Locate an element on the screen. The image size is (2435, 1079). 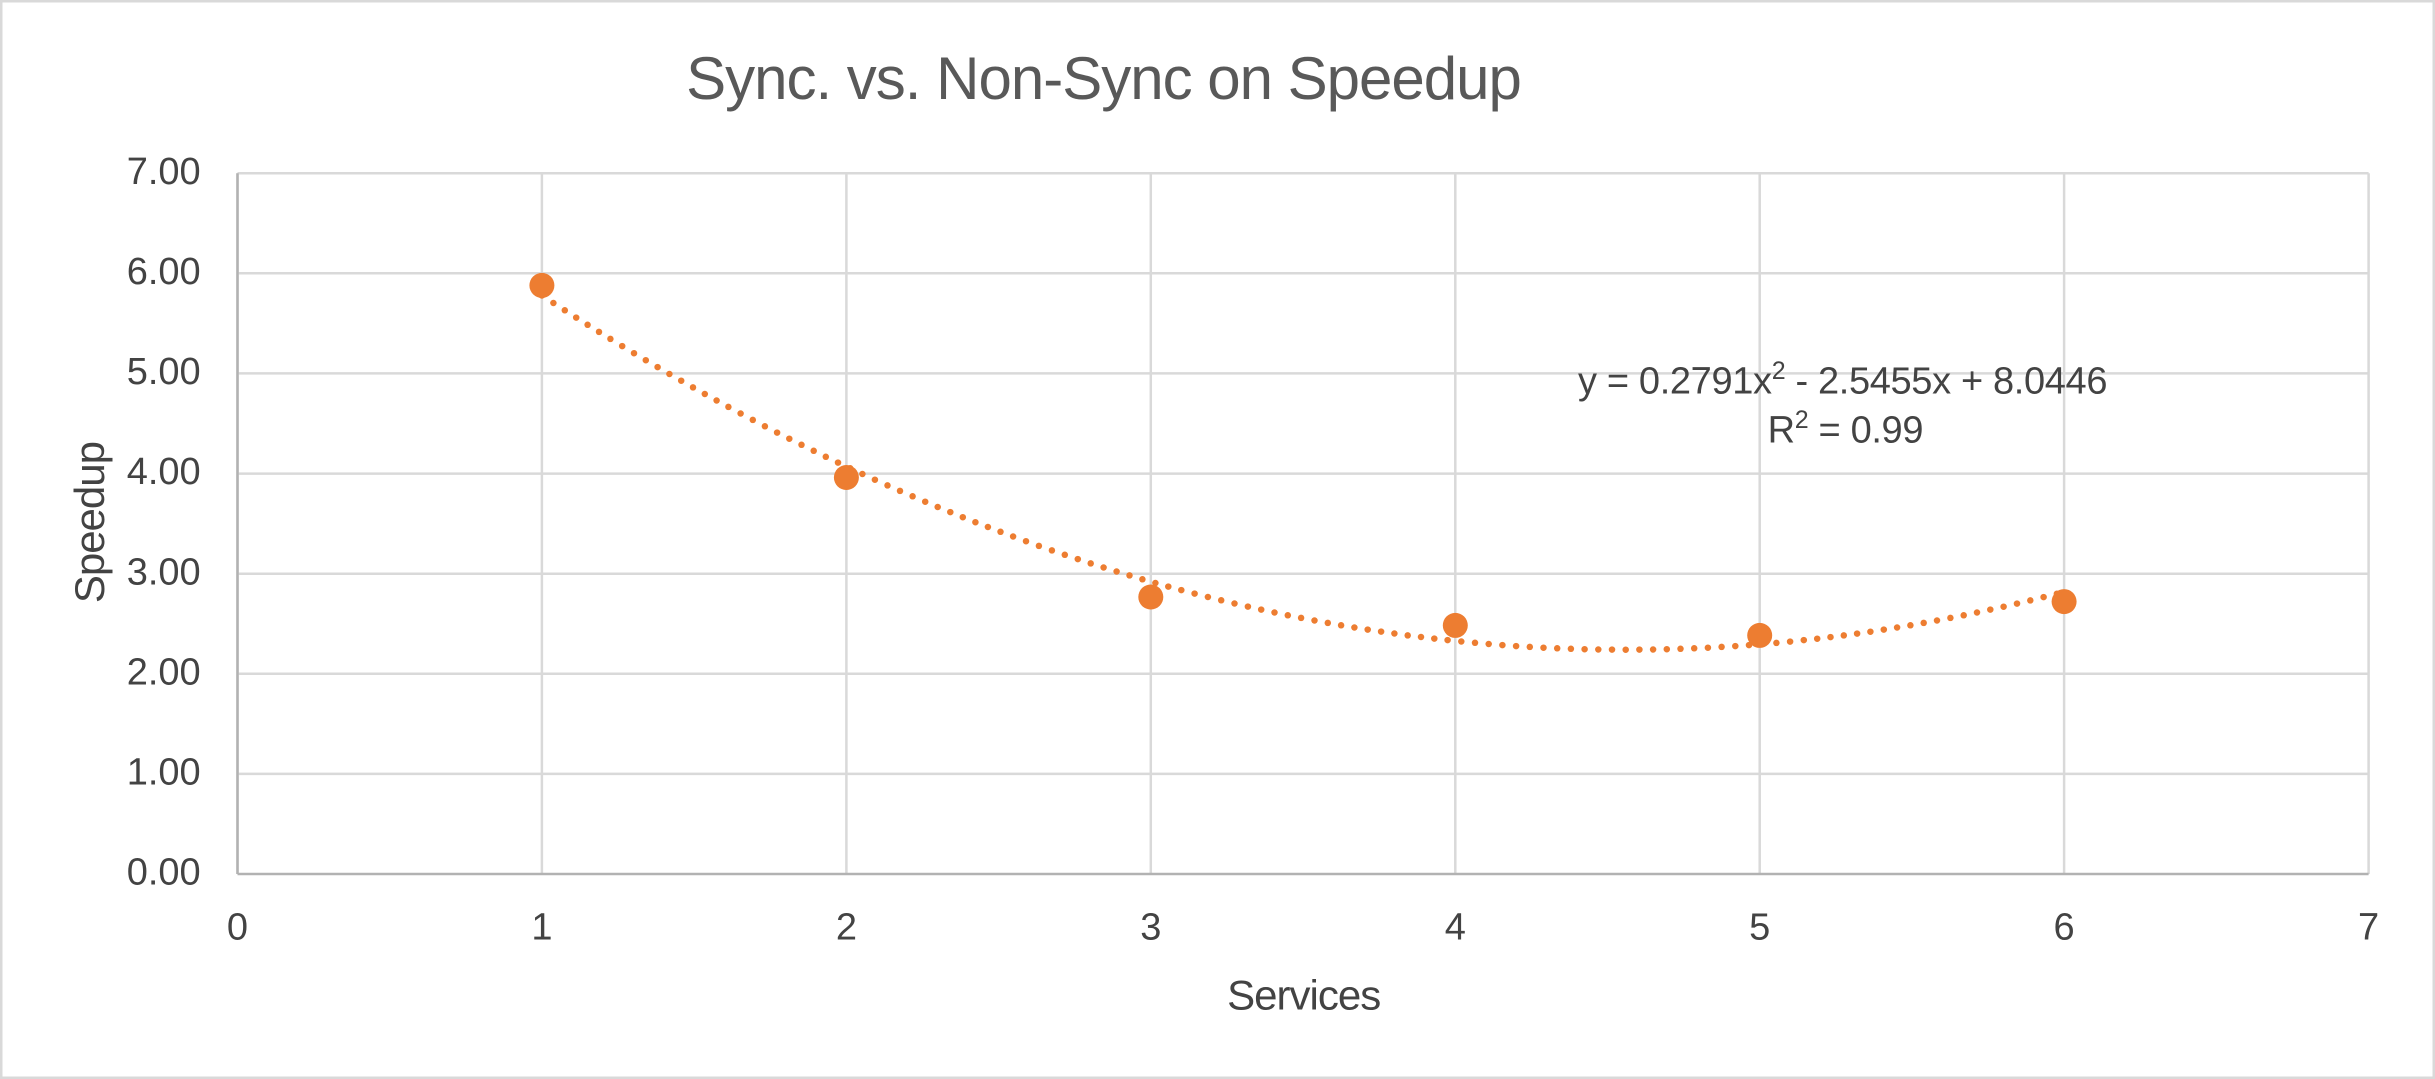
svg-text: 1 is located at coordinates (541, 928).